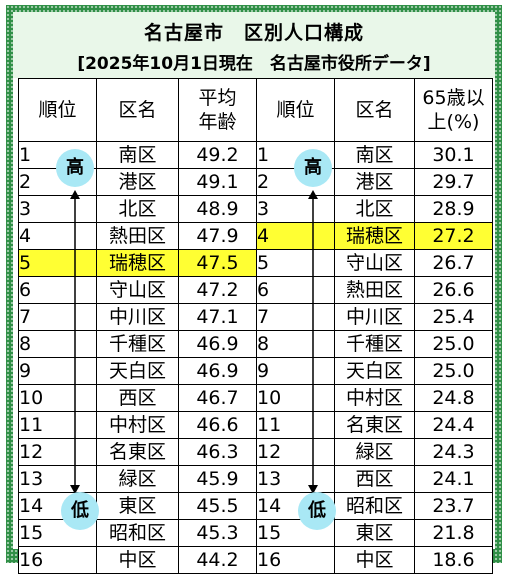 This screenshot has width=512, height=574. Describe the element at coordinates (137, 398) in the screenshot. I see `table-row: 10 西区 46.7` at that location.